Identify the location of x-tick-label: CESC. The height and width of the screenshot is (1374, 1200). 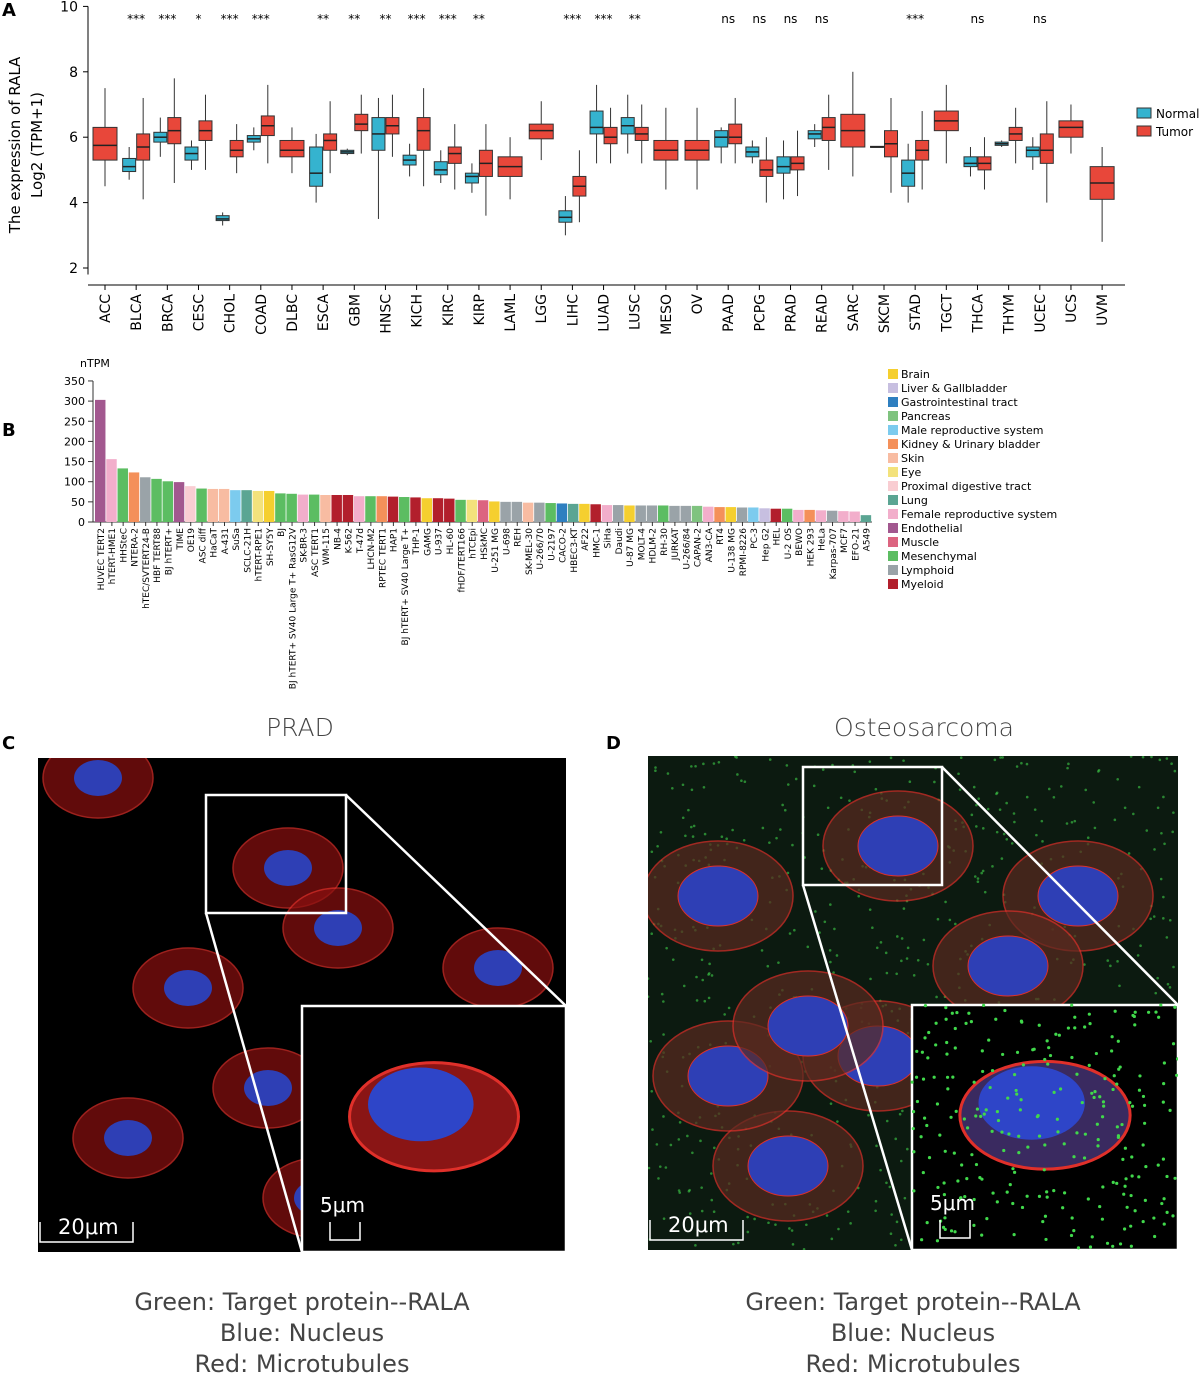
(199, 313).